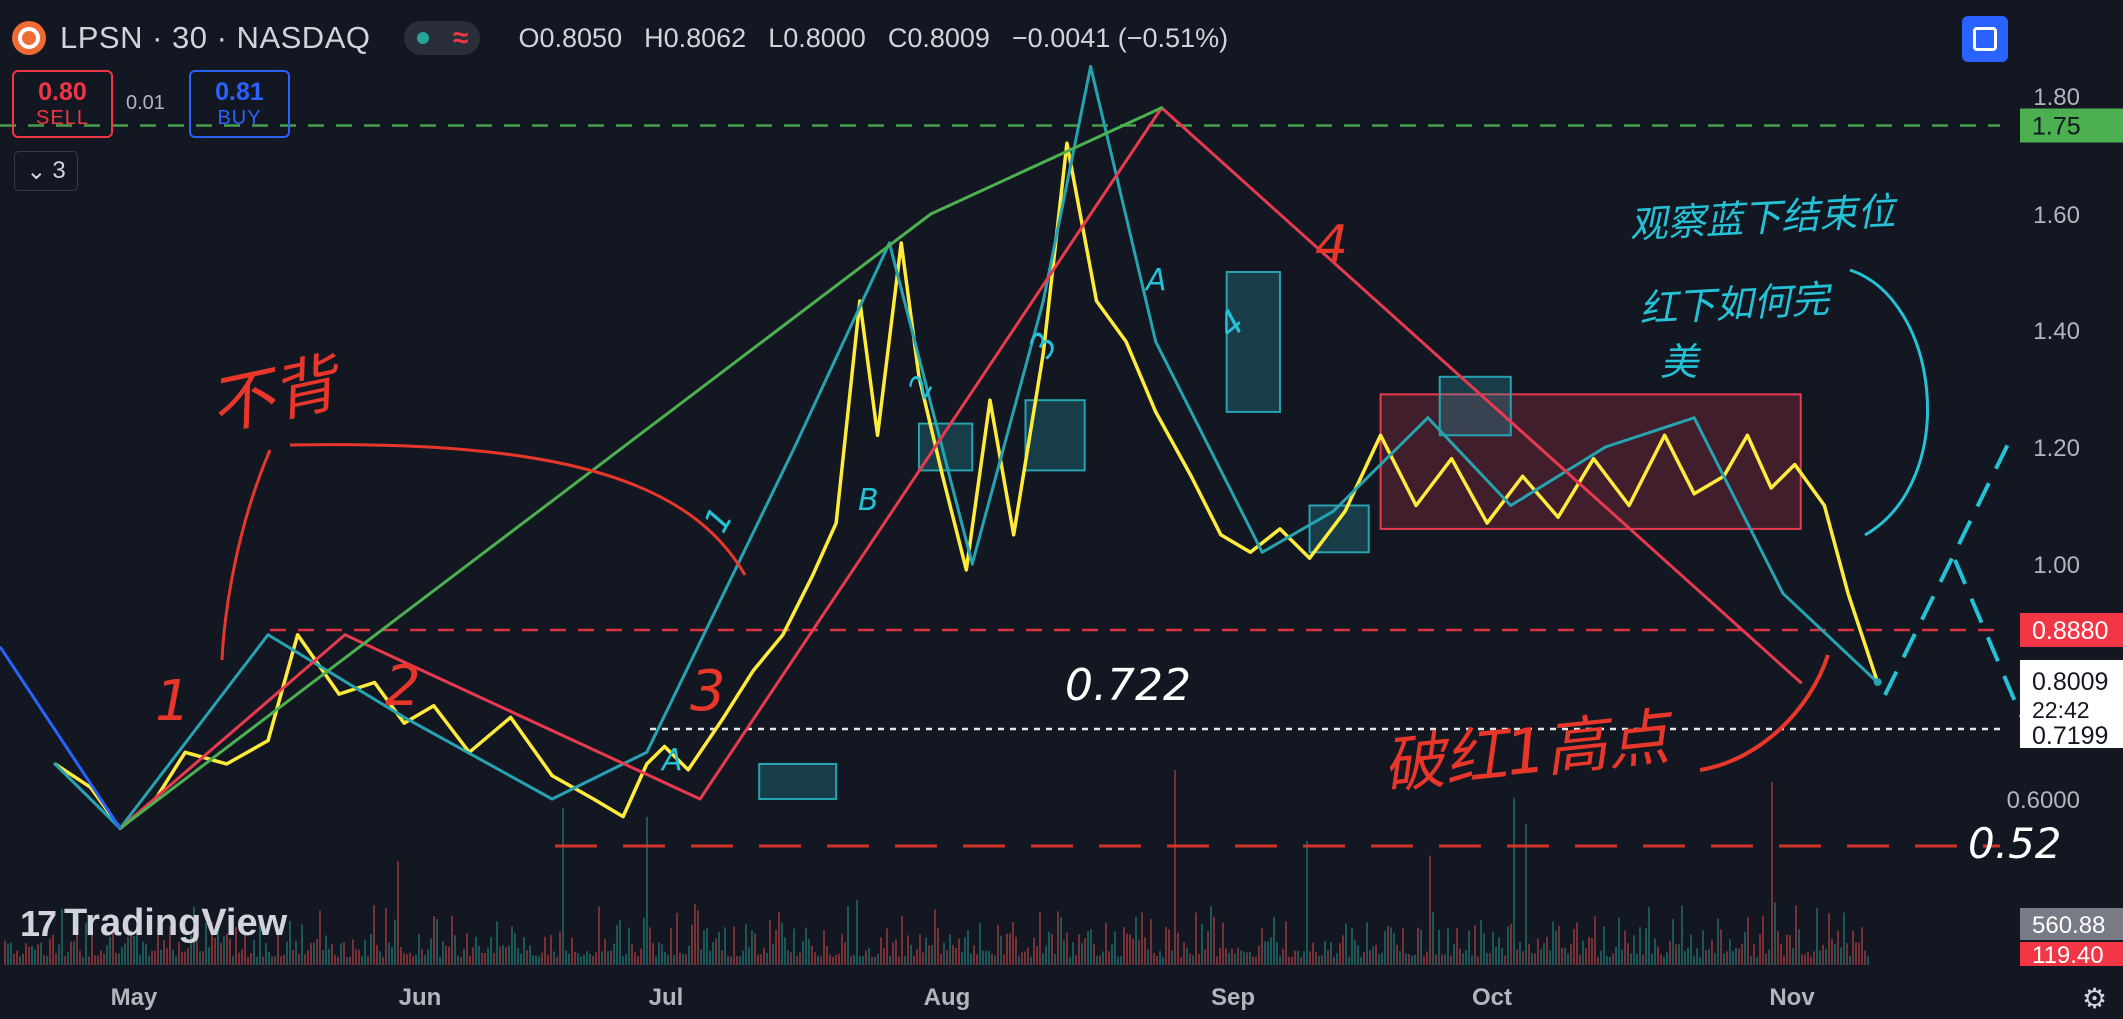 The image size is (2123, 1019). Describe the element at coordinates (29, 38) in the screenshot. I see `symbol-logo-icon` at that location.